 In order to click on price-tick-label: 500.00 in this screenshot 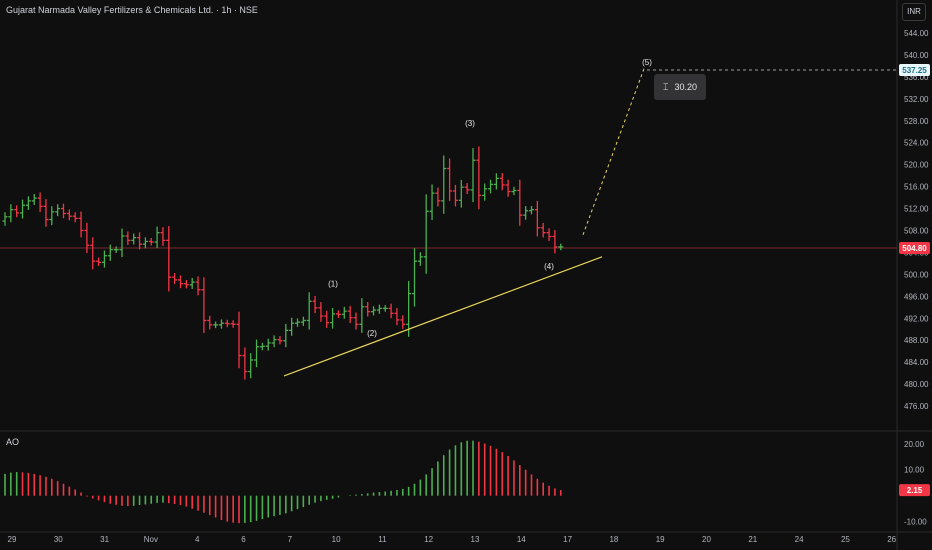, I will do `click(916, 274)`.